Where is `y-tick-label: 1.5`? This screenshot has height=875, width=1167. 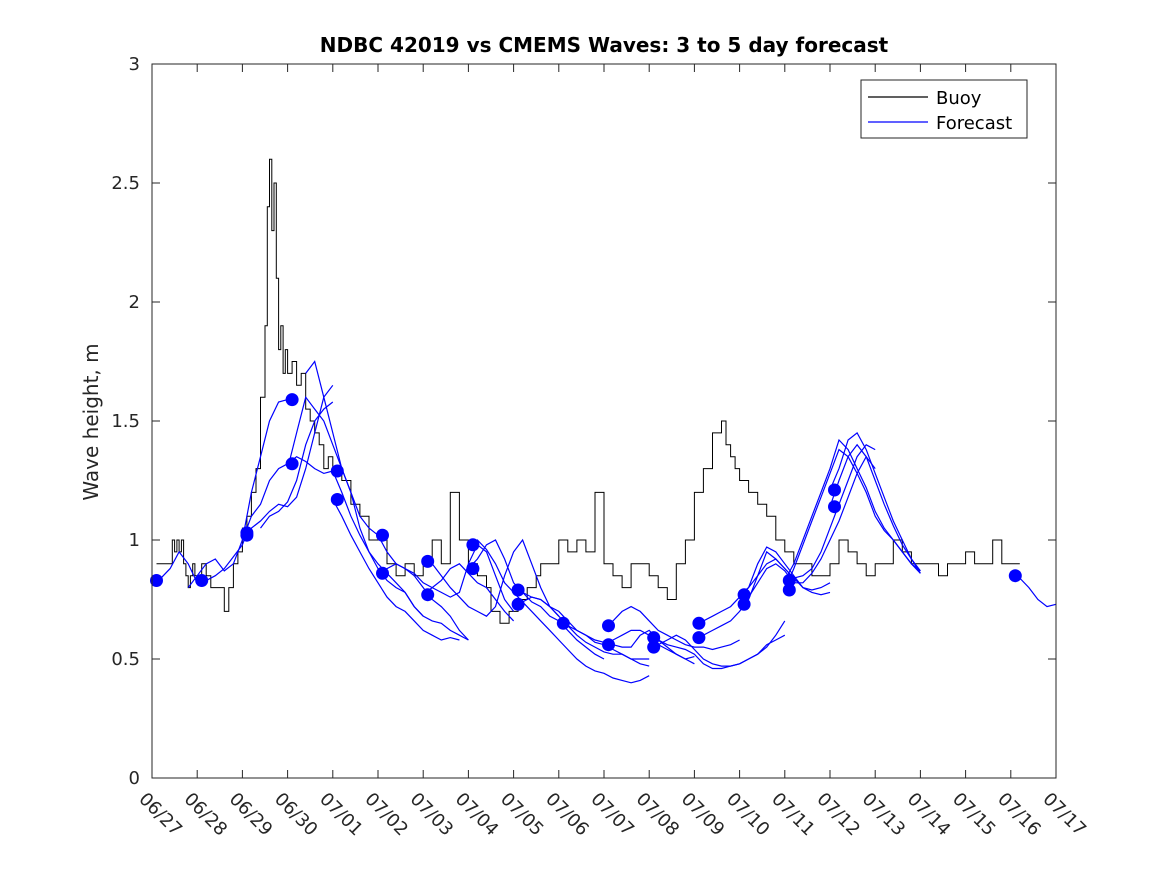
y-tick-label: 1.5 is located at coordinates (125, 421).